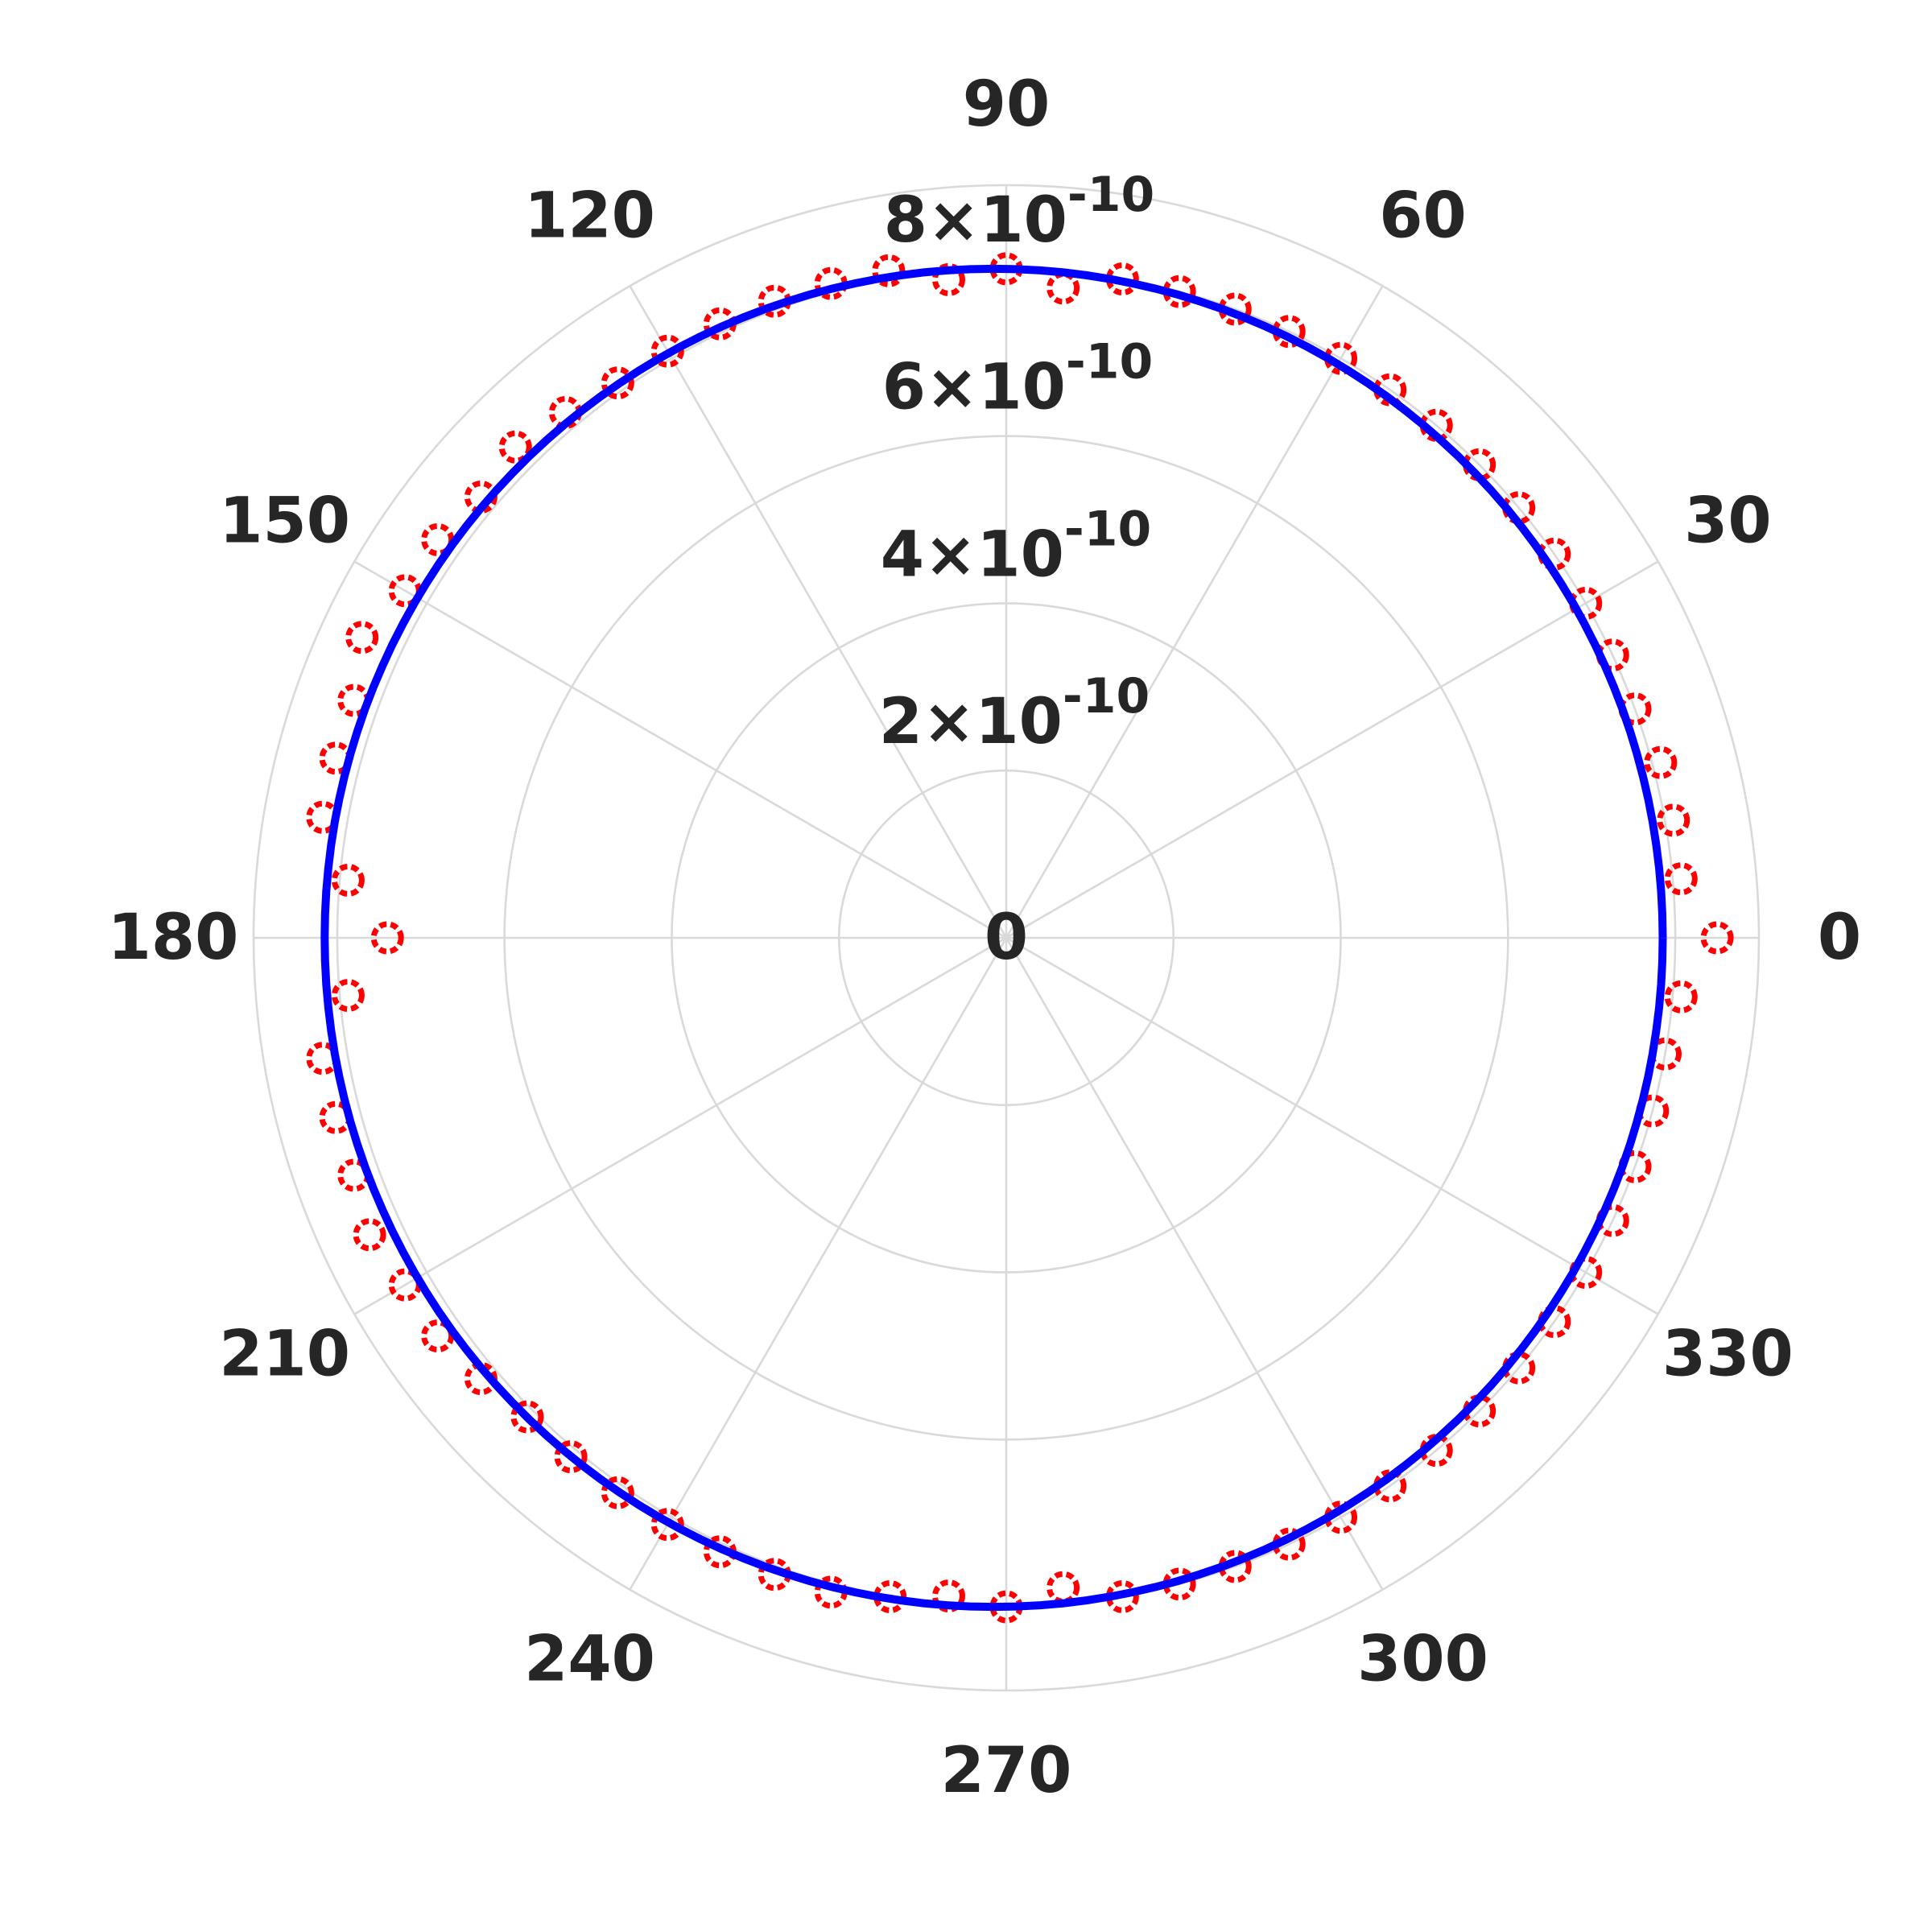  I want to click on radial-label-3: 6×10⁻¹⁰, so click(1018, 379).